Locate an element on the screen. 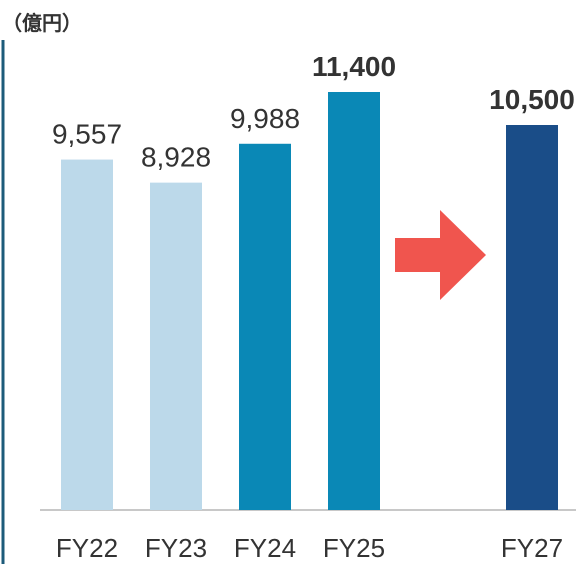 The width and height of the screenshot is (584, 564). x-tick-label: FY24 is located at coordinates (265, 548).